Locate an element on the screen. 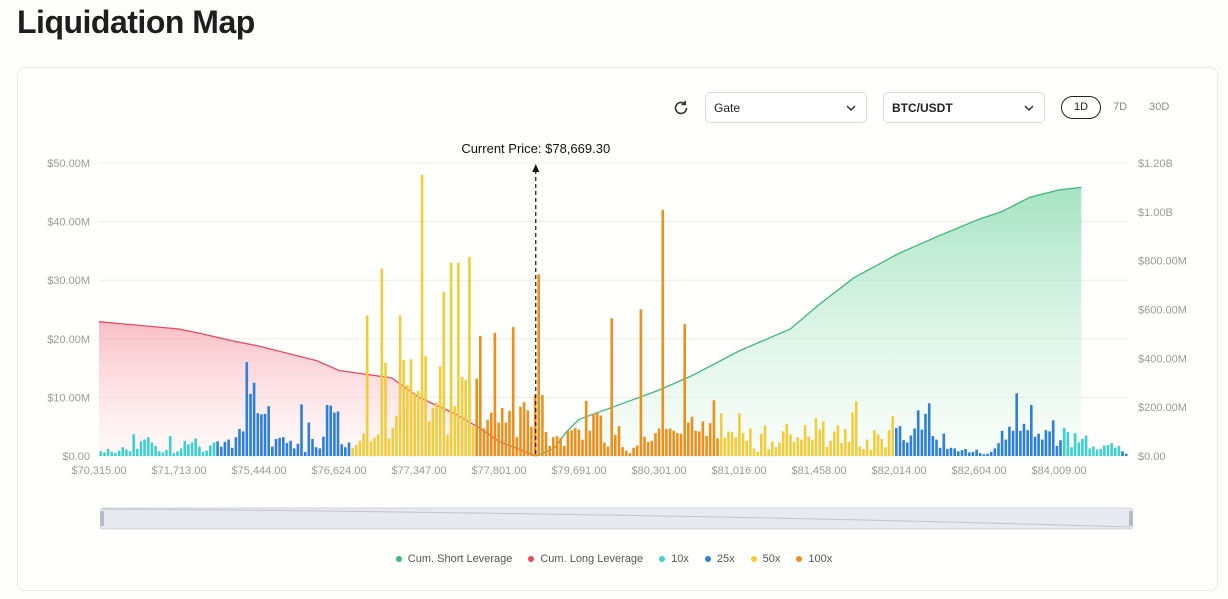 The width and height of the screenshot is (1228, 599). page-title: Liquidation Map is located at coordinates (136, 22).